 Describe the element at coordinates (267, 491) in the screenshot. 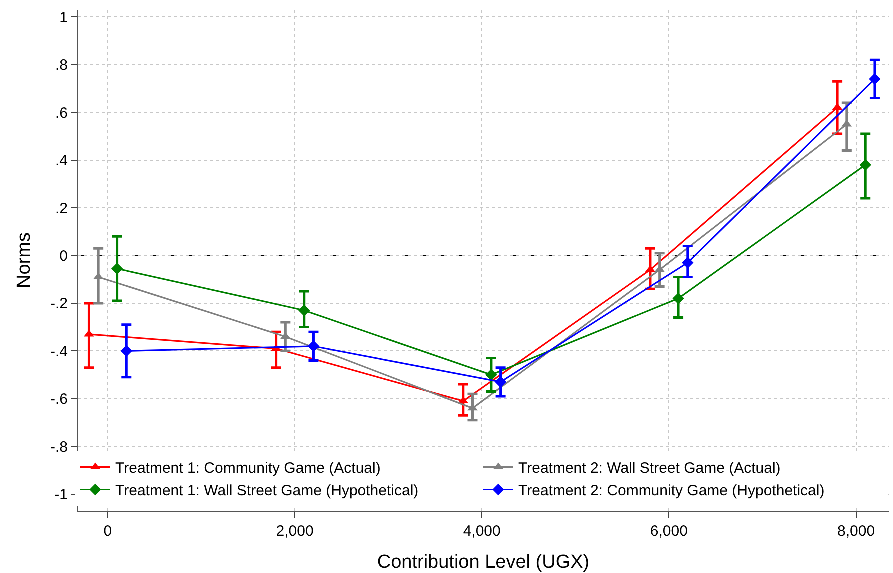

I see `legend-label: Treatment 1: Wall Street Game (Hypothetical)` at that location.